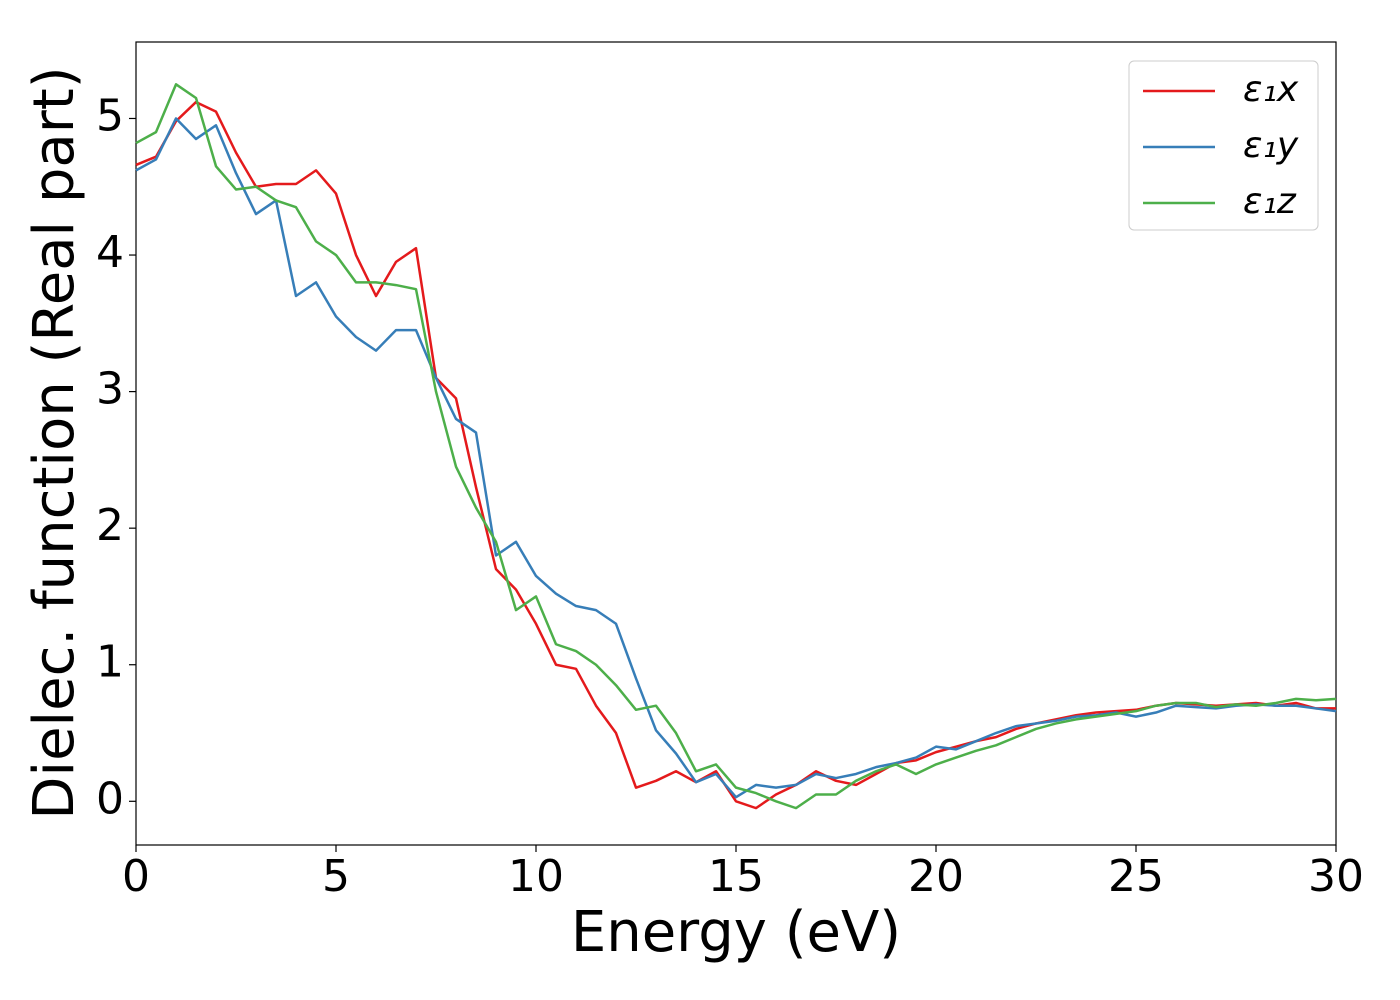  Describe the element at coordinates (110, 798) in the screenshot. I see `y-tick-label: 0` at that location.